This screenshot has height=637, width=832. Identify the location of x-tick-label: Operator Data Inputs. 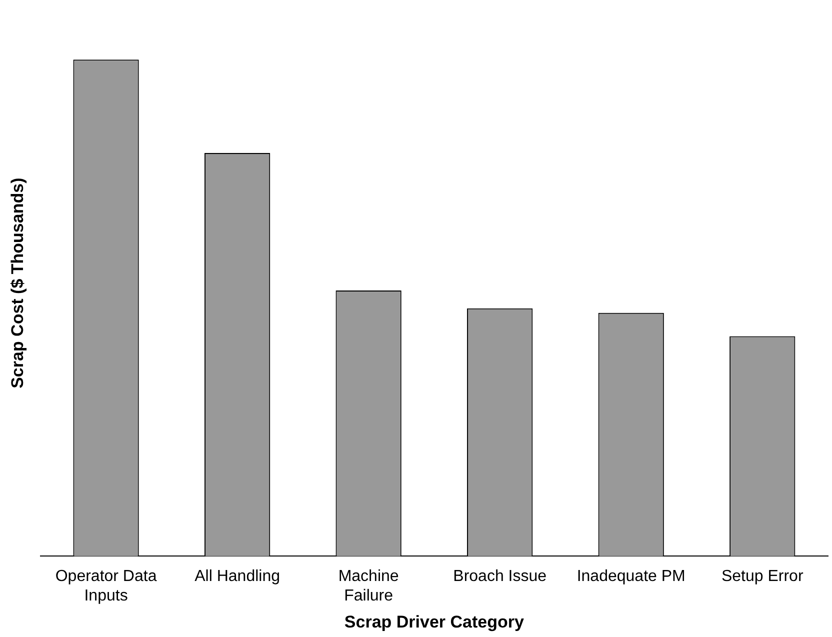
(106, 586).